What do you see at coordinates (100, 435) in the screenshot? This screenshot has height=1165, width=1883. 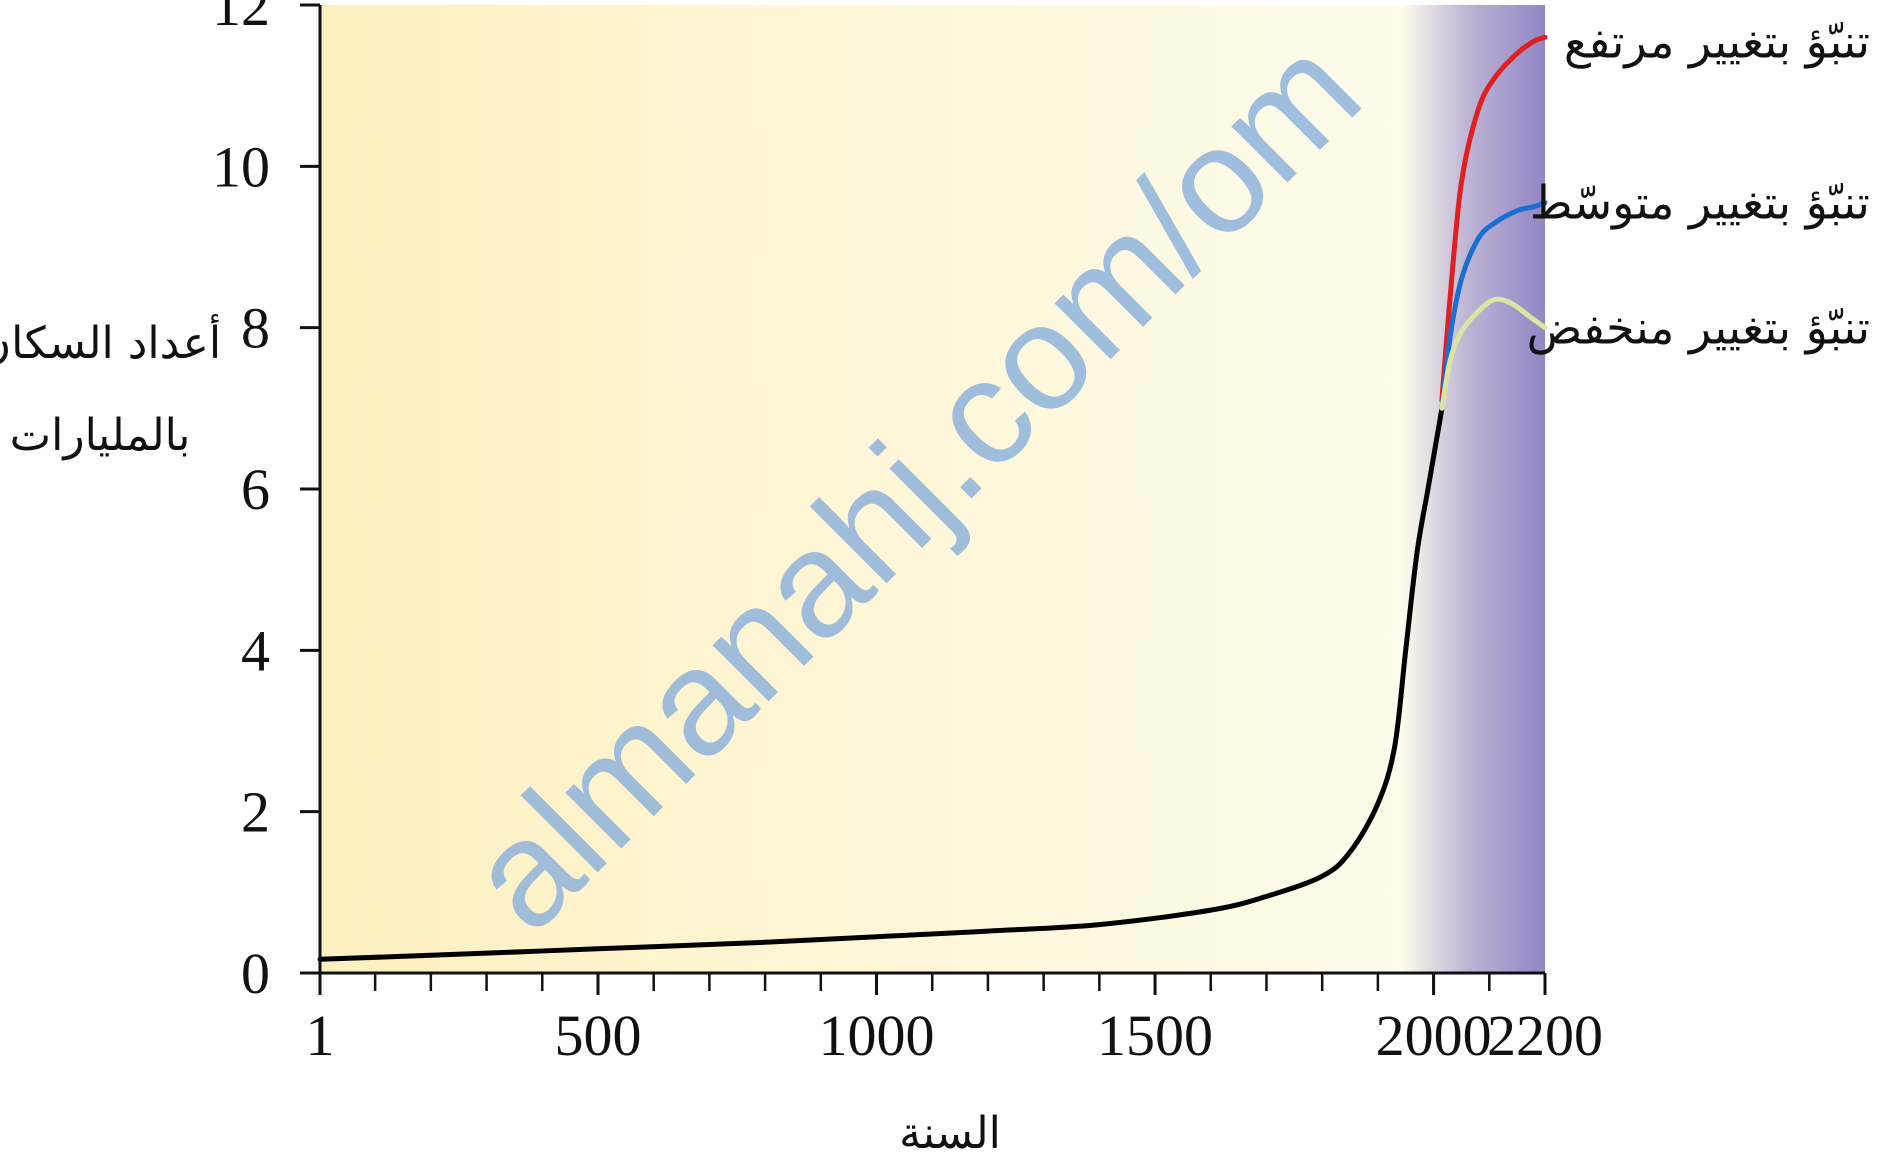 I see `y-axis-title-line2: بالمليارات` at bounding box center [100, 435].